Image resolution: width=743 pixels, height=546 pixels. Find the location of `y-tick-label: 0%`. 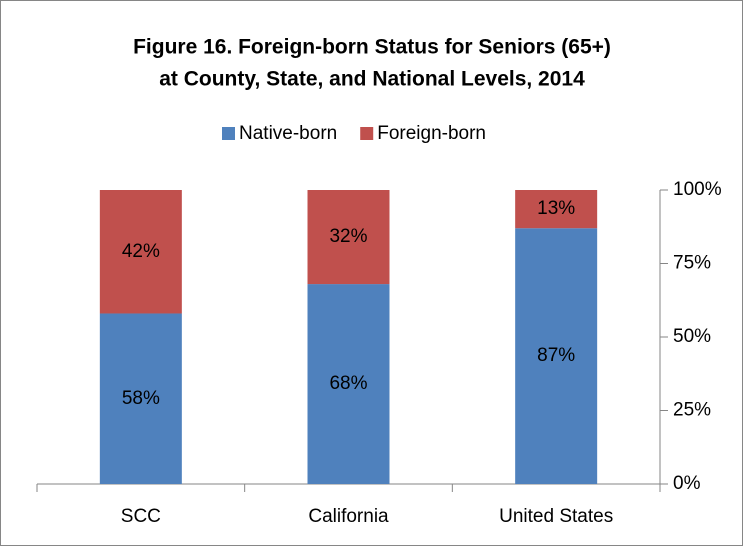

y-tick-label: 0% is located at coordinates (687, 483).